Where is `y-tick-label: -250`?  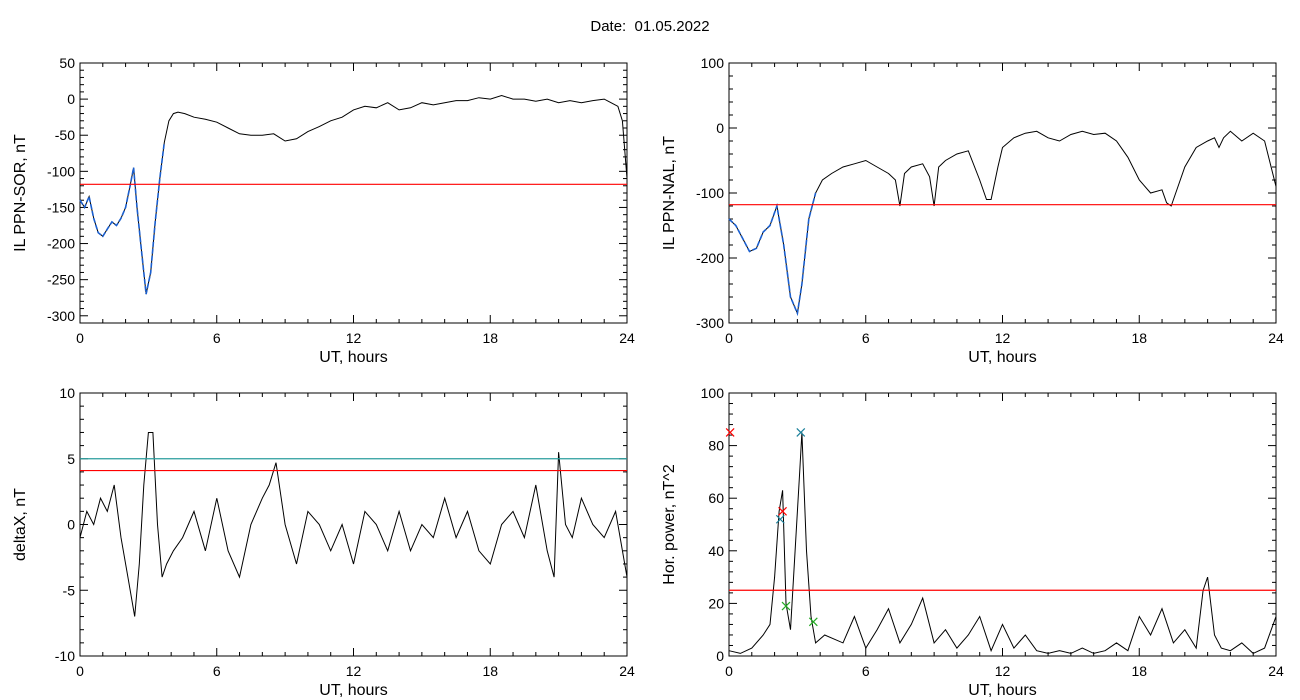 y-tick-label: -250 is located at coordinates (61, 280).